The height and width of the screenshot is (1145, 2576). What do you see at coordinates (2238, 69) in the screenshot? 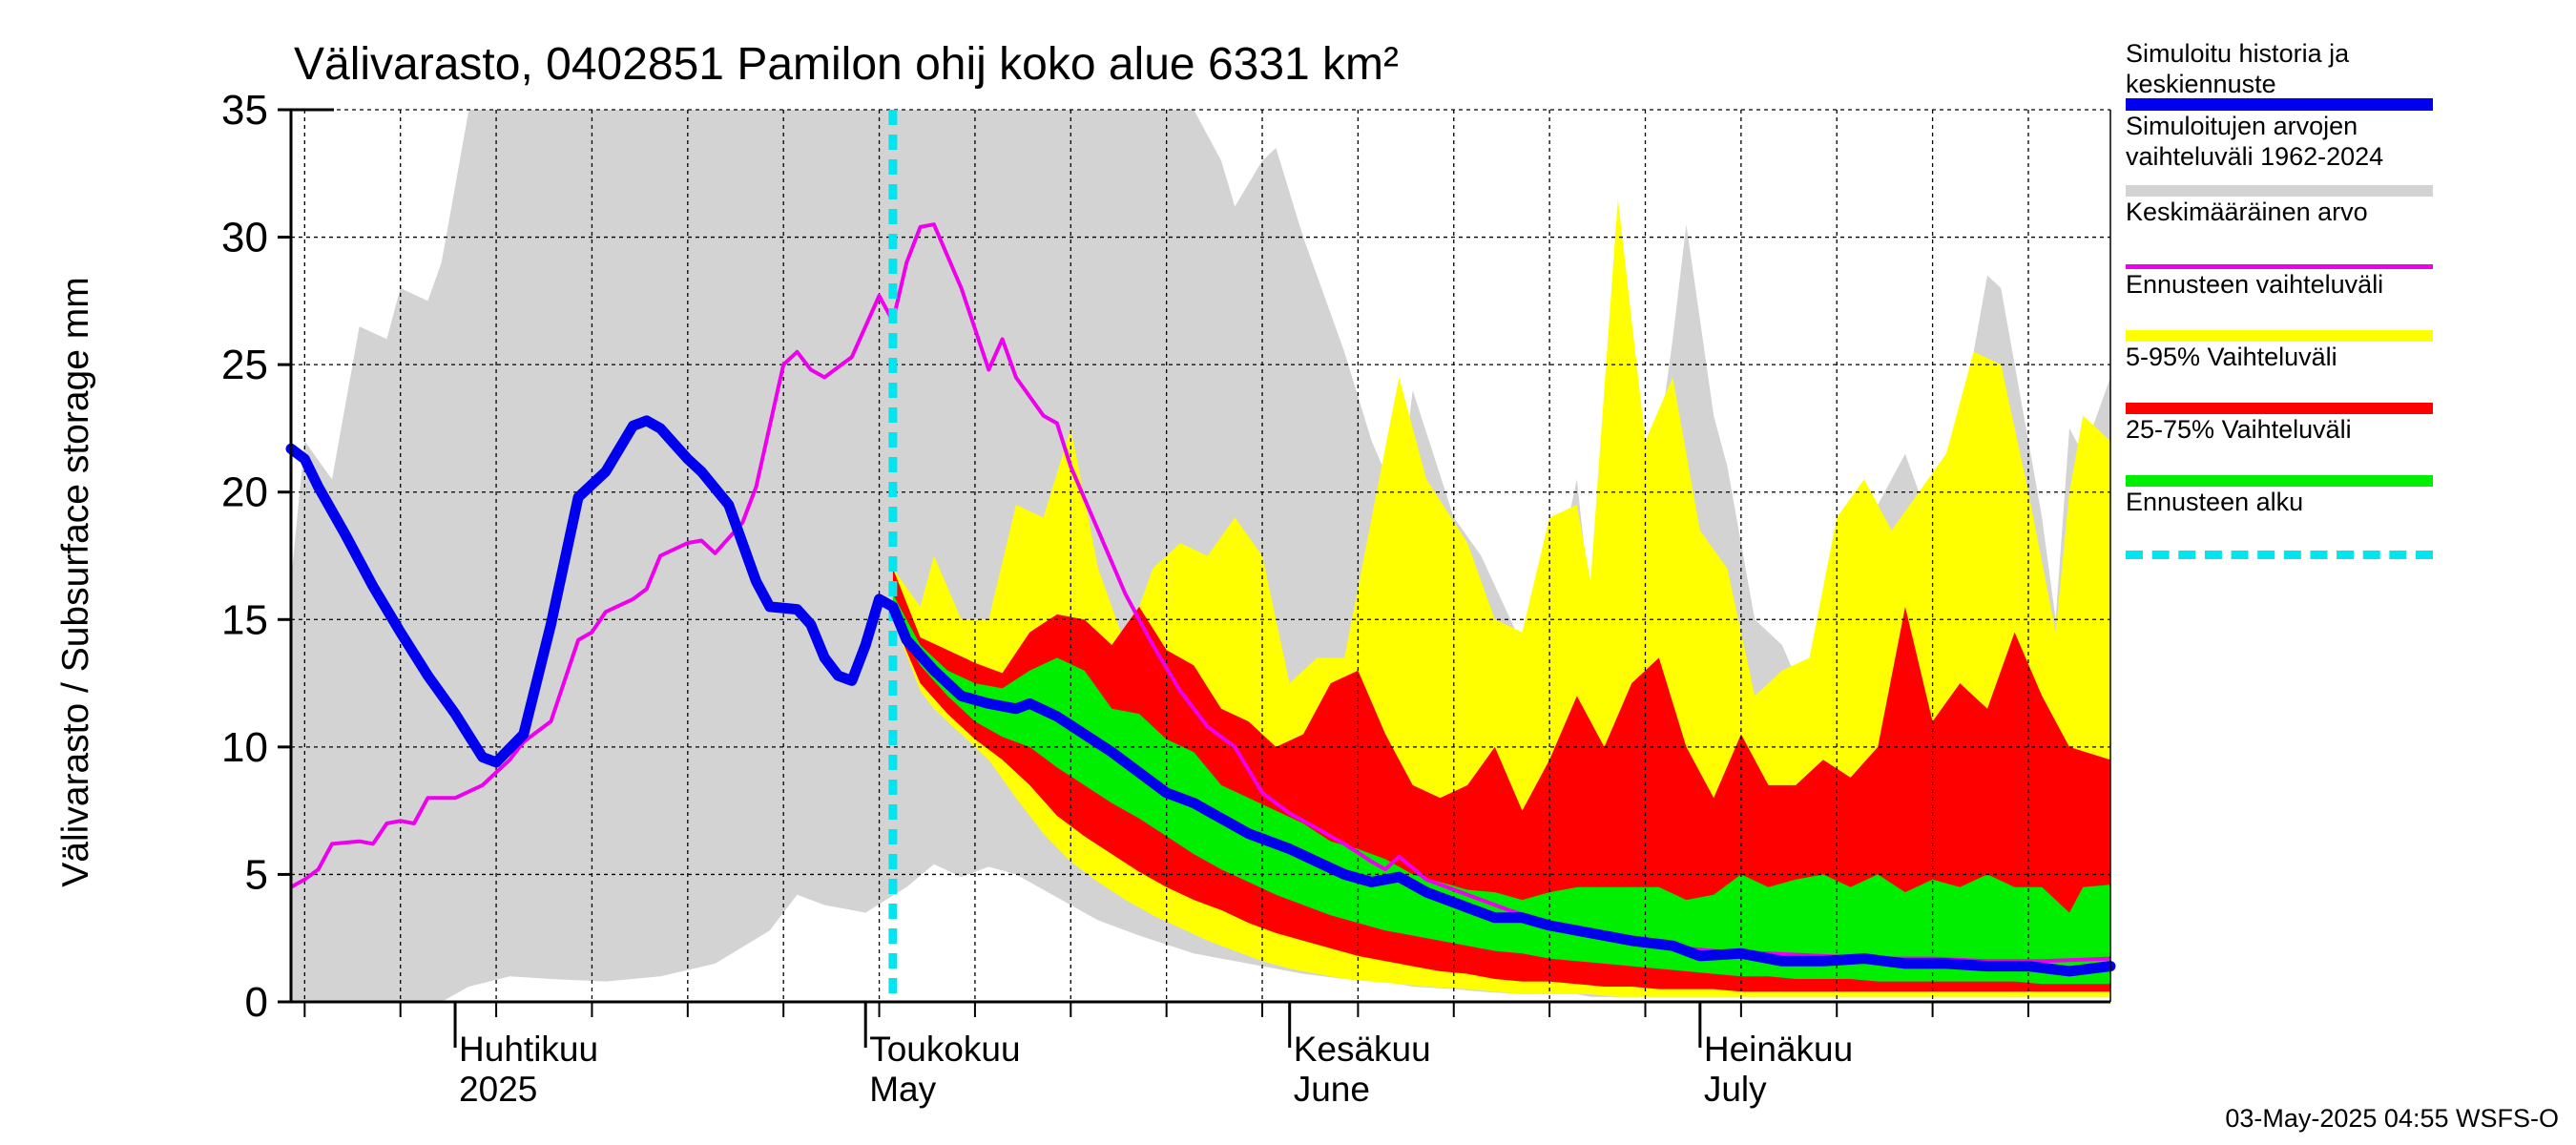
I see `legend-label-0: Simuloitu historia ja keskiennuste` at bounding box center [2238, 69].